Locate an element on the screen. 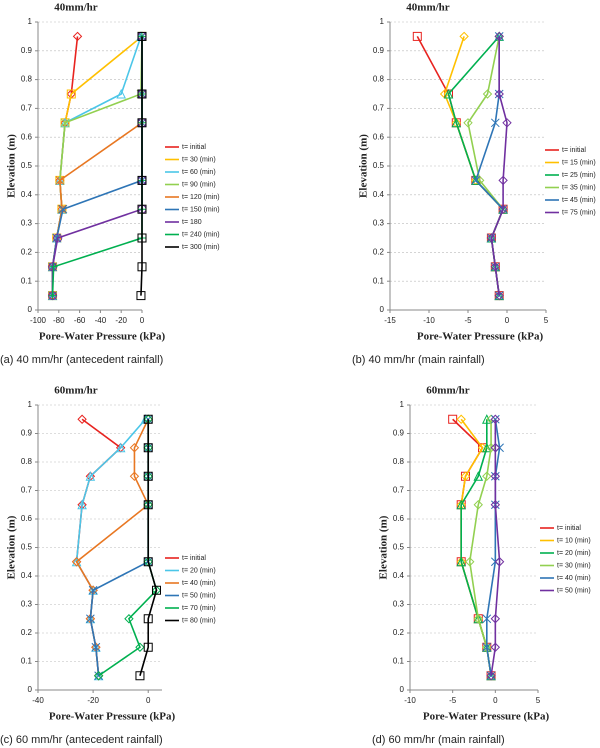 The height and width of the screenshot is (748, 600). y-tick-label: 0.2 is located at coordinates (27, 632).